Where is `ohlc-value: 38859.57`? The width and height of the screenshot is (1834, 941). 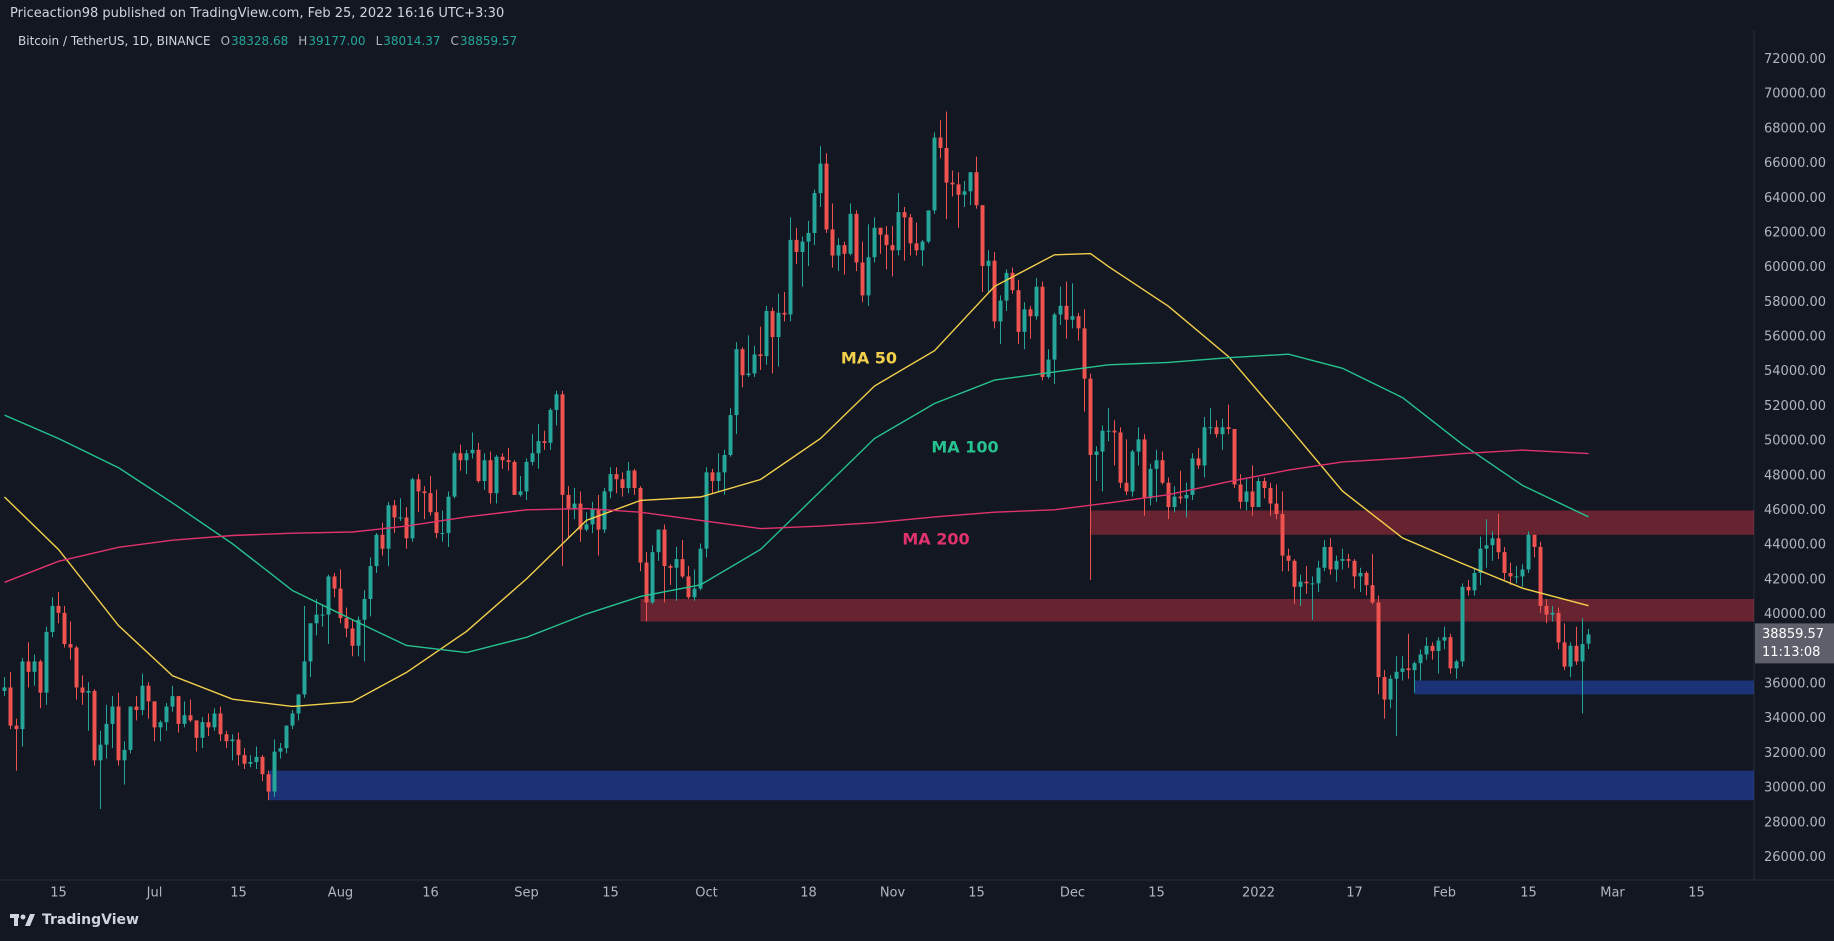 ohlc-value: 38859.57 is located at coordinates (488, 41).